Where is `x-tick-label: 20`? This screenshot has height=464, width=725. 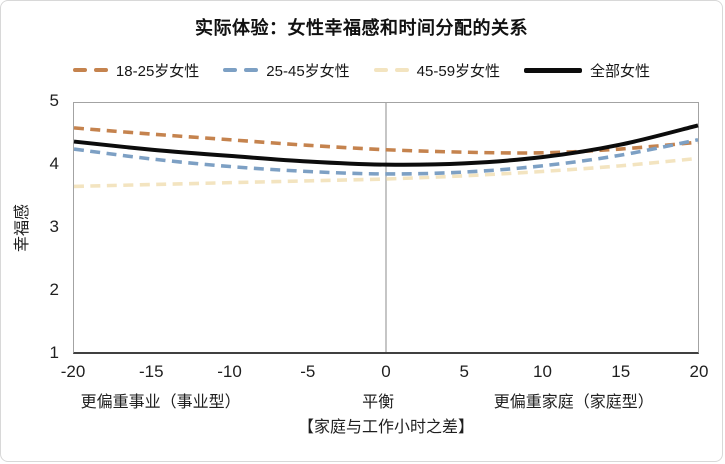
x-tick-label: 20 is located at coordinates (699, 371).